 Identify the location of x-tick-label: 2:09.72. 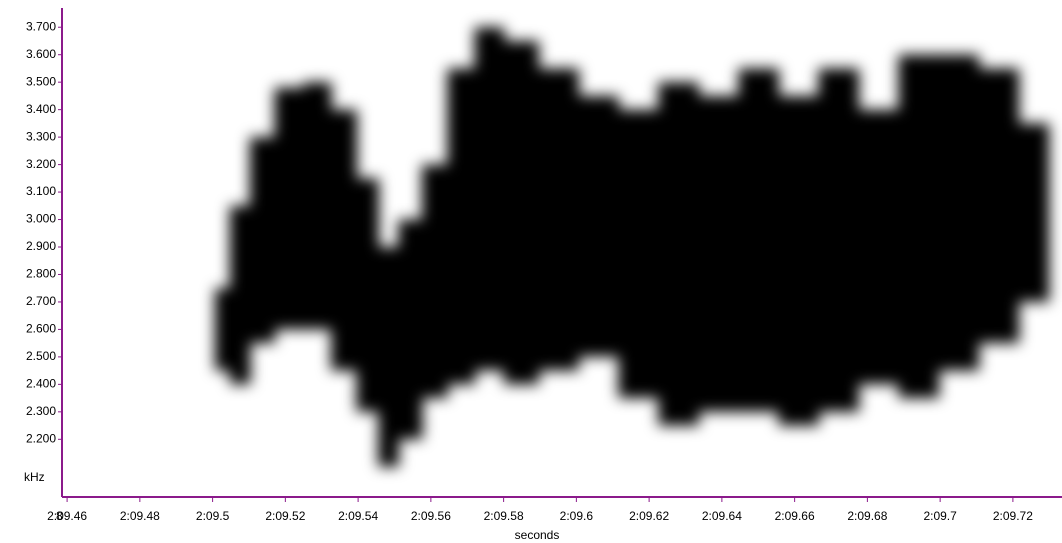
(1013, 516).